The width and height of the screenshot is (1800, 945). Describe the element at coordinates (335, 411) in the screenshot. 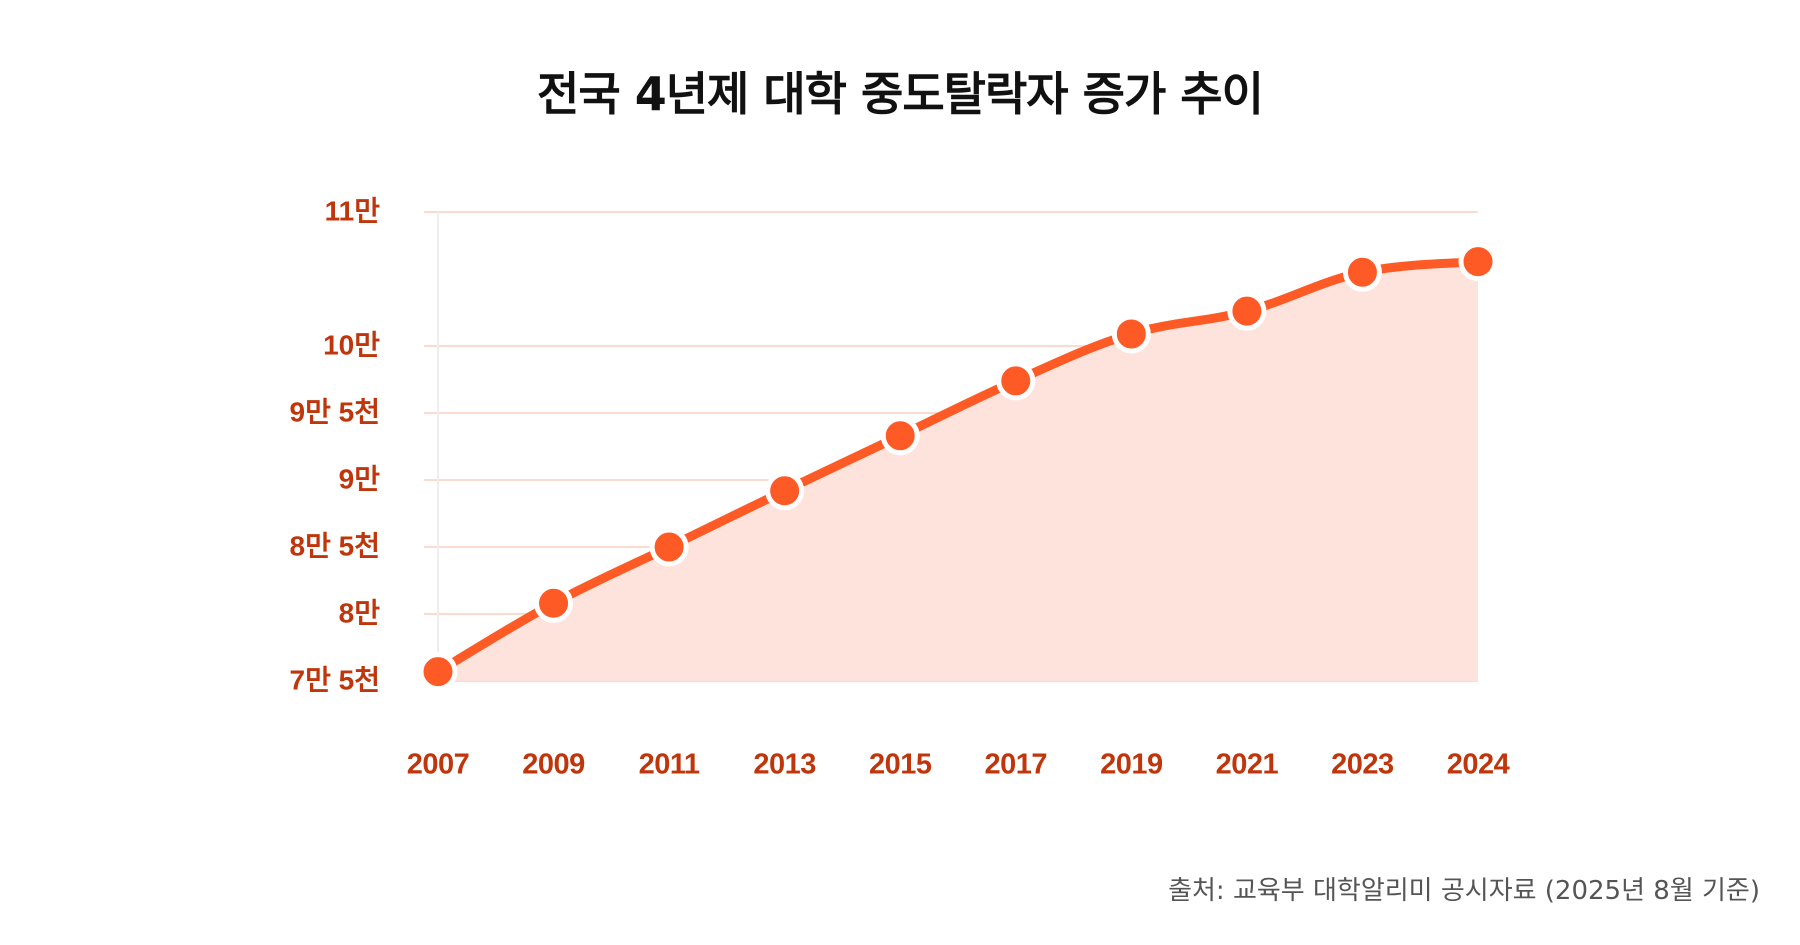

I see `y-tick-label: 9만 5천` at that location.